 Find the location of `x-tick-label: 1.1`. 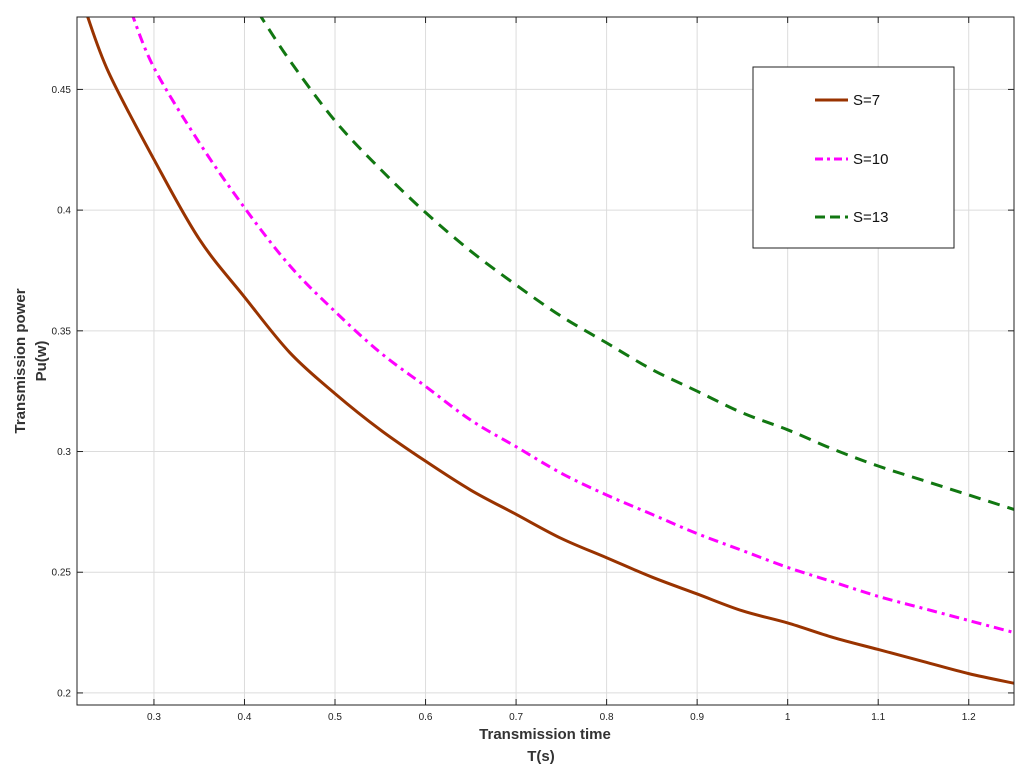

x-tick-label: 1.1 is located at coordinates (878, 717).